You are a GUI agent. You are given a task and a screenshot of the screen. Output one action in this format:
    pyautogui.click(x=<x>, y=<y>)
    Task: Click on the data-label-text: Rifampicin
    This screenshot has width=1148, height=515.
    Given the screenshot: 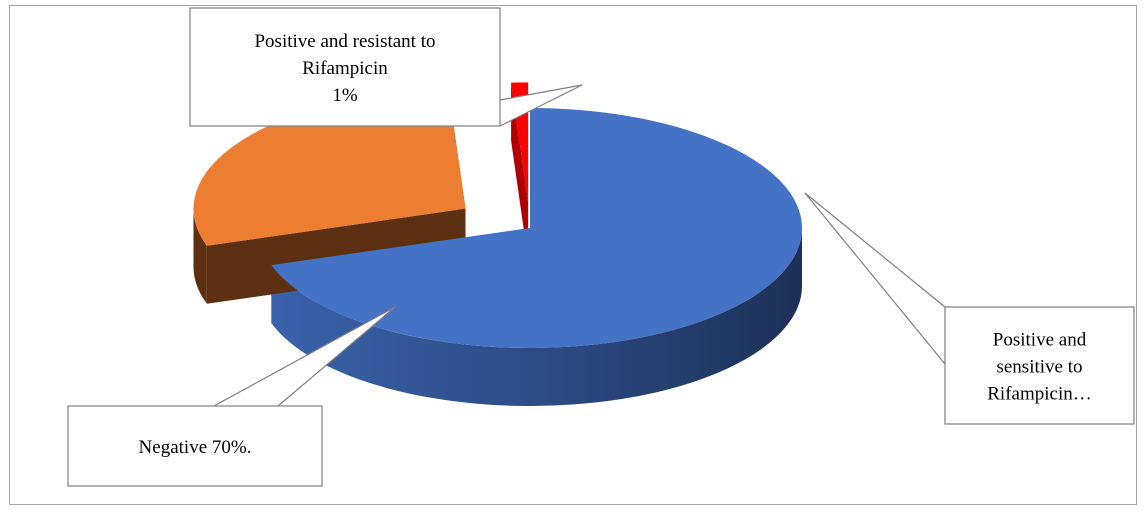 What is the action you would take?
    pyautogui.click(x=345, y=68)
    